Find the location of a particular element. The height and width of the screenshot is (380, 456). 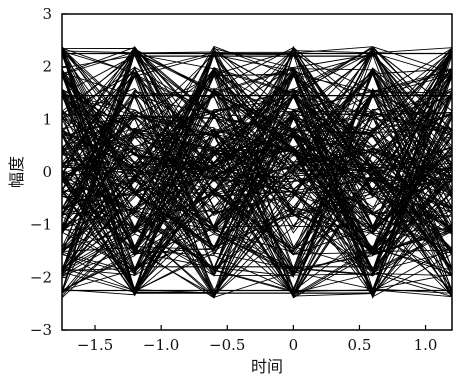

y-tick-label: 2 is located at coordinates (47, 67).